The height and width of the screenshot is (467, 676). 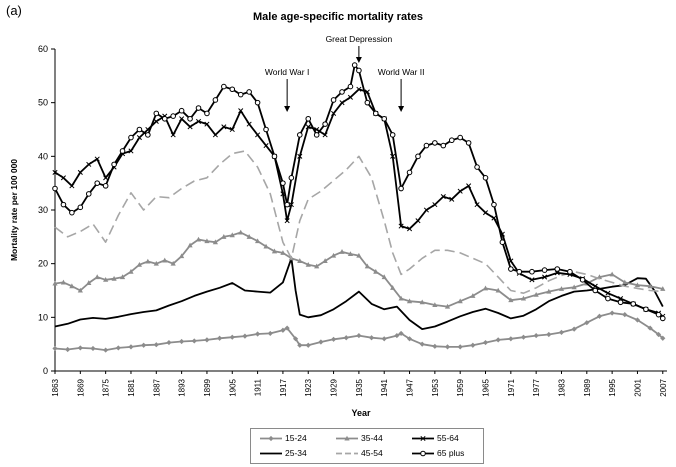 I want to click on annotation-label: World War I, so click(x=287, y=72).